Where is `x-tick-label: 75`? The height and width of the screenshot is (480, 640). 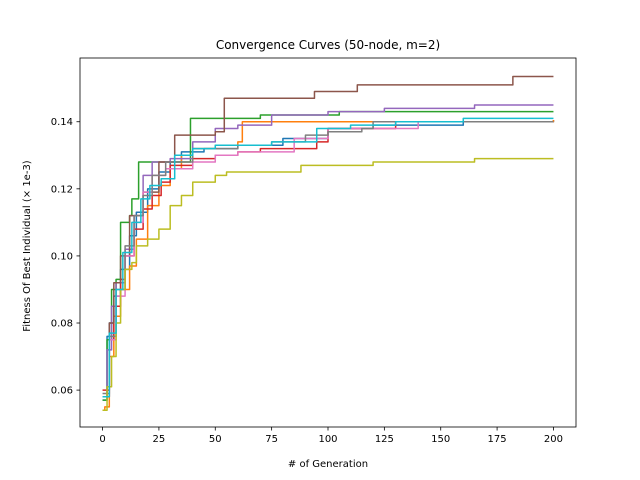
x-tick-label: 75 is located at coordinates (271, 439).